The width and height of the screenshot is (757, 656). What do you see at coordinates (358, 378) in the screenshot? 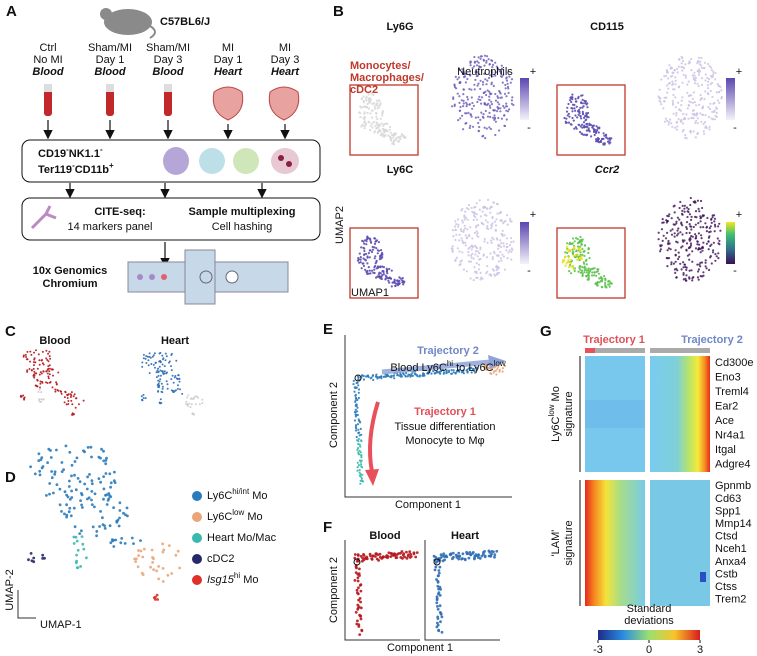
I see `branch-point` at bounding box center [358, 378].